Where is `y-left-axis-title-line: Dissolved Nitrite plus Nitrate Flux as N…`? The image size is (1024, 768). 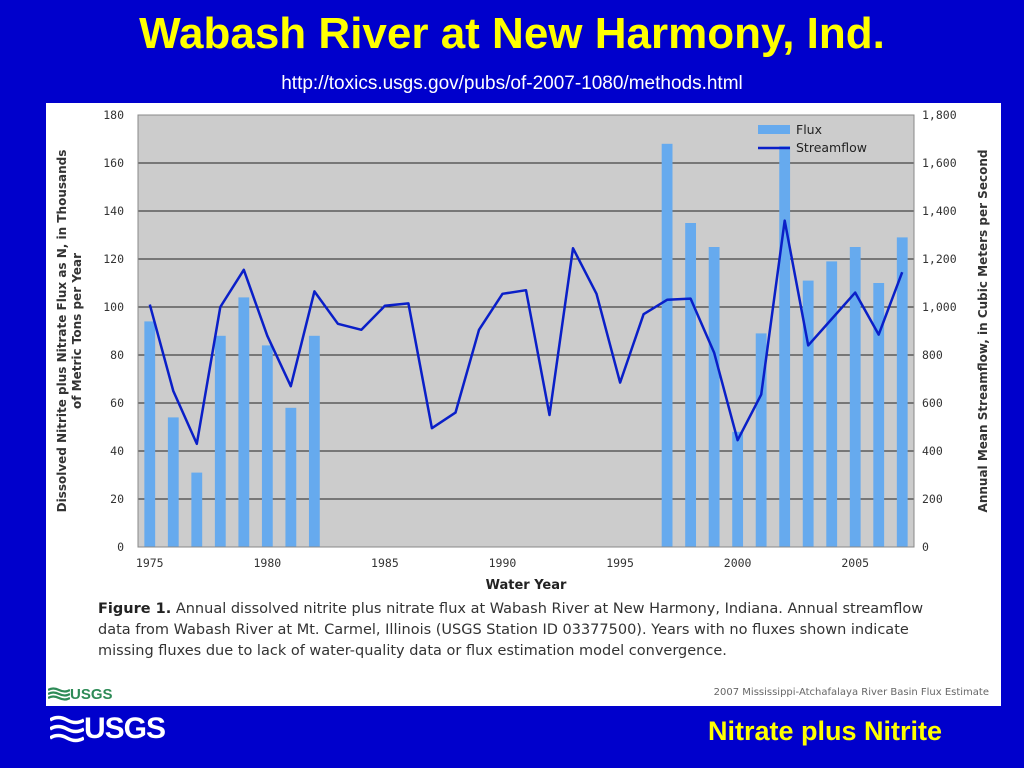
y-left-axis-title-line: Dissolved Nitrite plus Nitrate Flux as N… is located at coordinates (62, 331).